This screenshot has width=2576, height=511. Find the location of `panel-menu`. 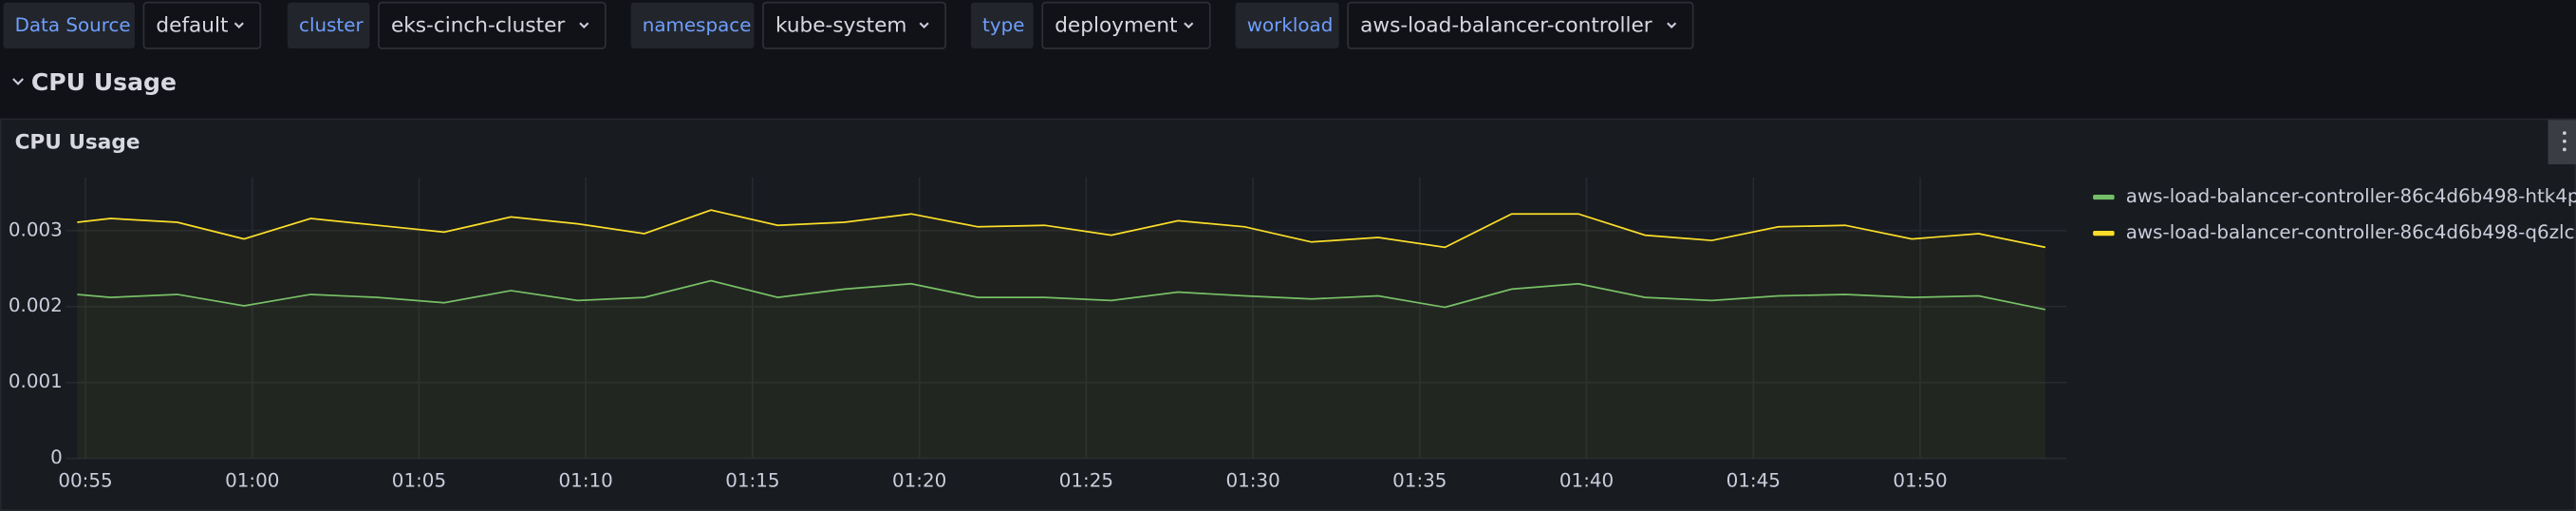

panel-menu is located at coordinates (2562, 142).